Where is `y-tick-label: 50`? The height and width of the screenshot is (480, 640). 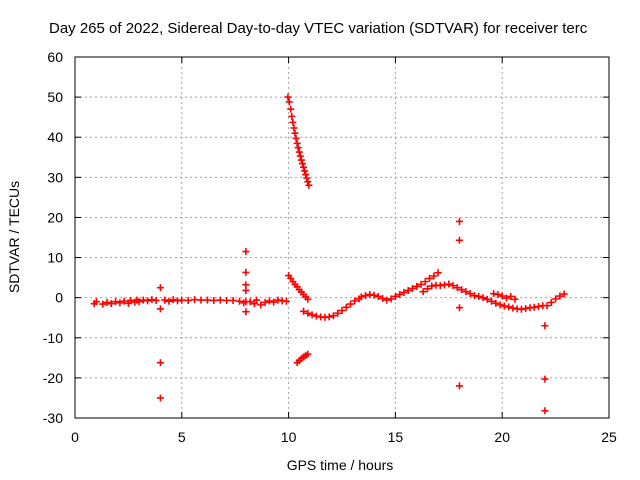 y-tick-label: 50 is located at coordinates (55, 97).